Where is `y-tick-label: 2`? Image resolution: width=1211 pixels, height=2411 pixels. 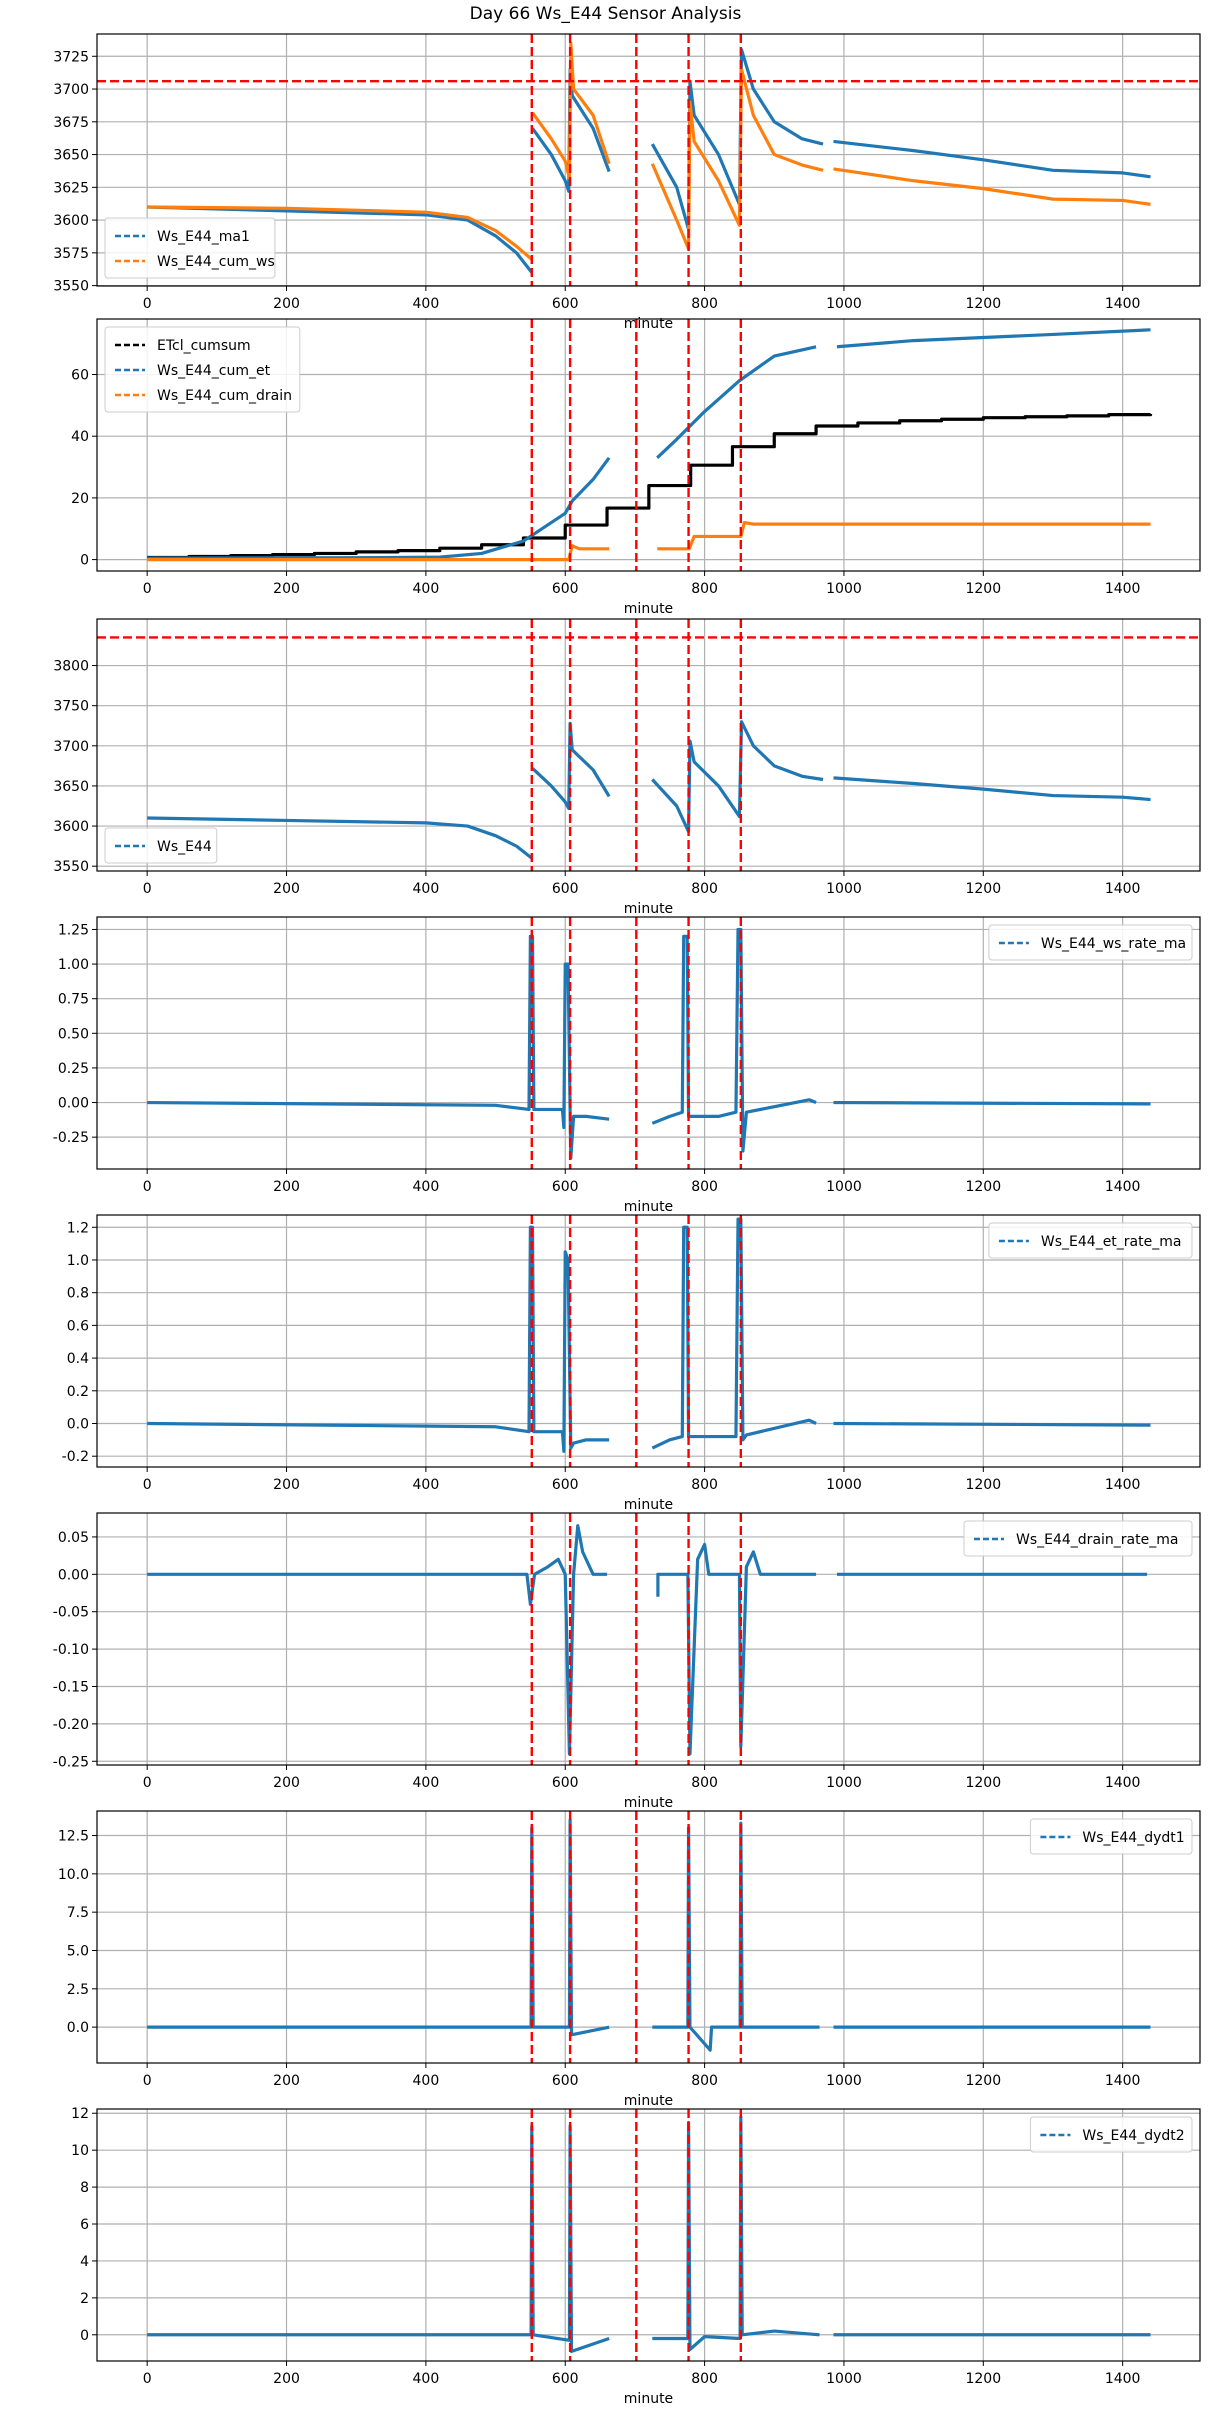 y-tick-label: 2 is located at coordinates (84, 2299).